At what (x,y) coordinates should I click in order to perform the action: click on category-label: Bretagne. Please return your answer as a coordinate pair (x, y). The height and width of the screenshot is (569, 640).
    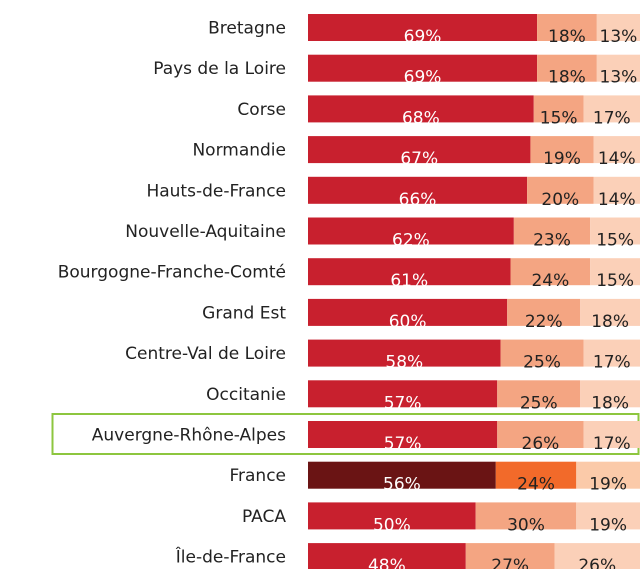
    Looking at the image, I should click on (247, 29).